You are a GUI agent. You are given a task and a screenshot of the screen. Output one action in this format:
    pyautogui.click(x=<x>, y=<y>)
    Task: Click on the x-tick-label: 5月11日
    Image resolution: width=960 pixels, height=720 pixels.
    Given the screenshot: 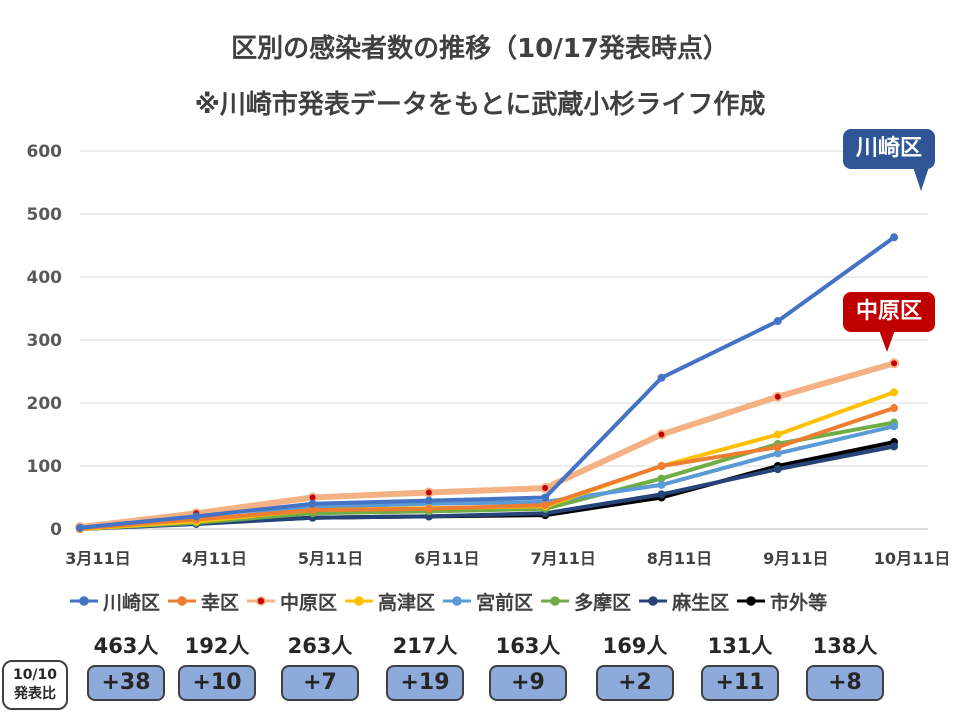 What is the action you would take?
    pyautogui.click(x=330, y=558)
    